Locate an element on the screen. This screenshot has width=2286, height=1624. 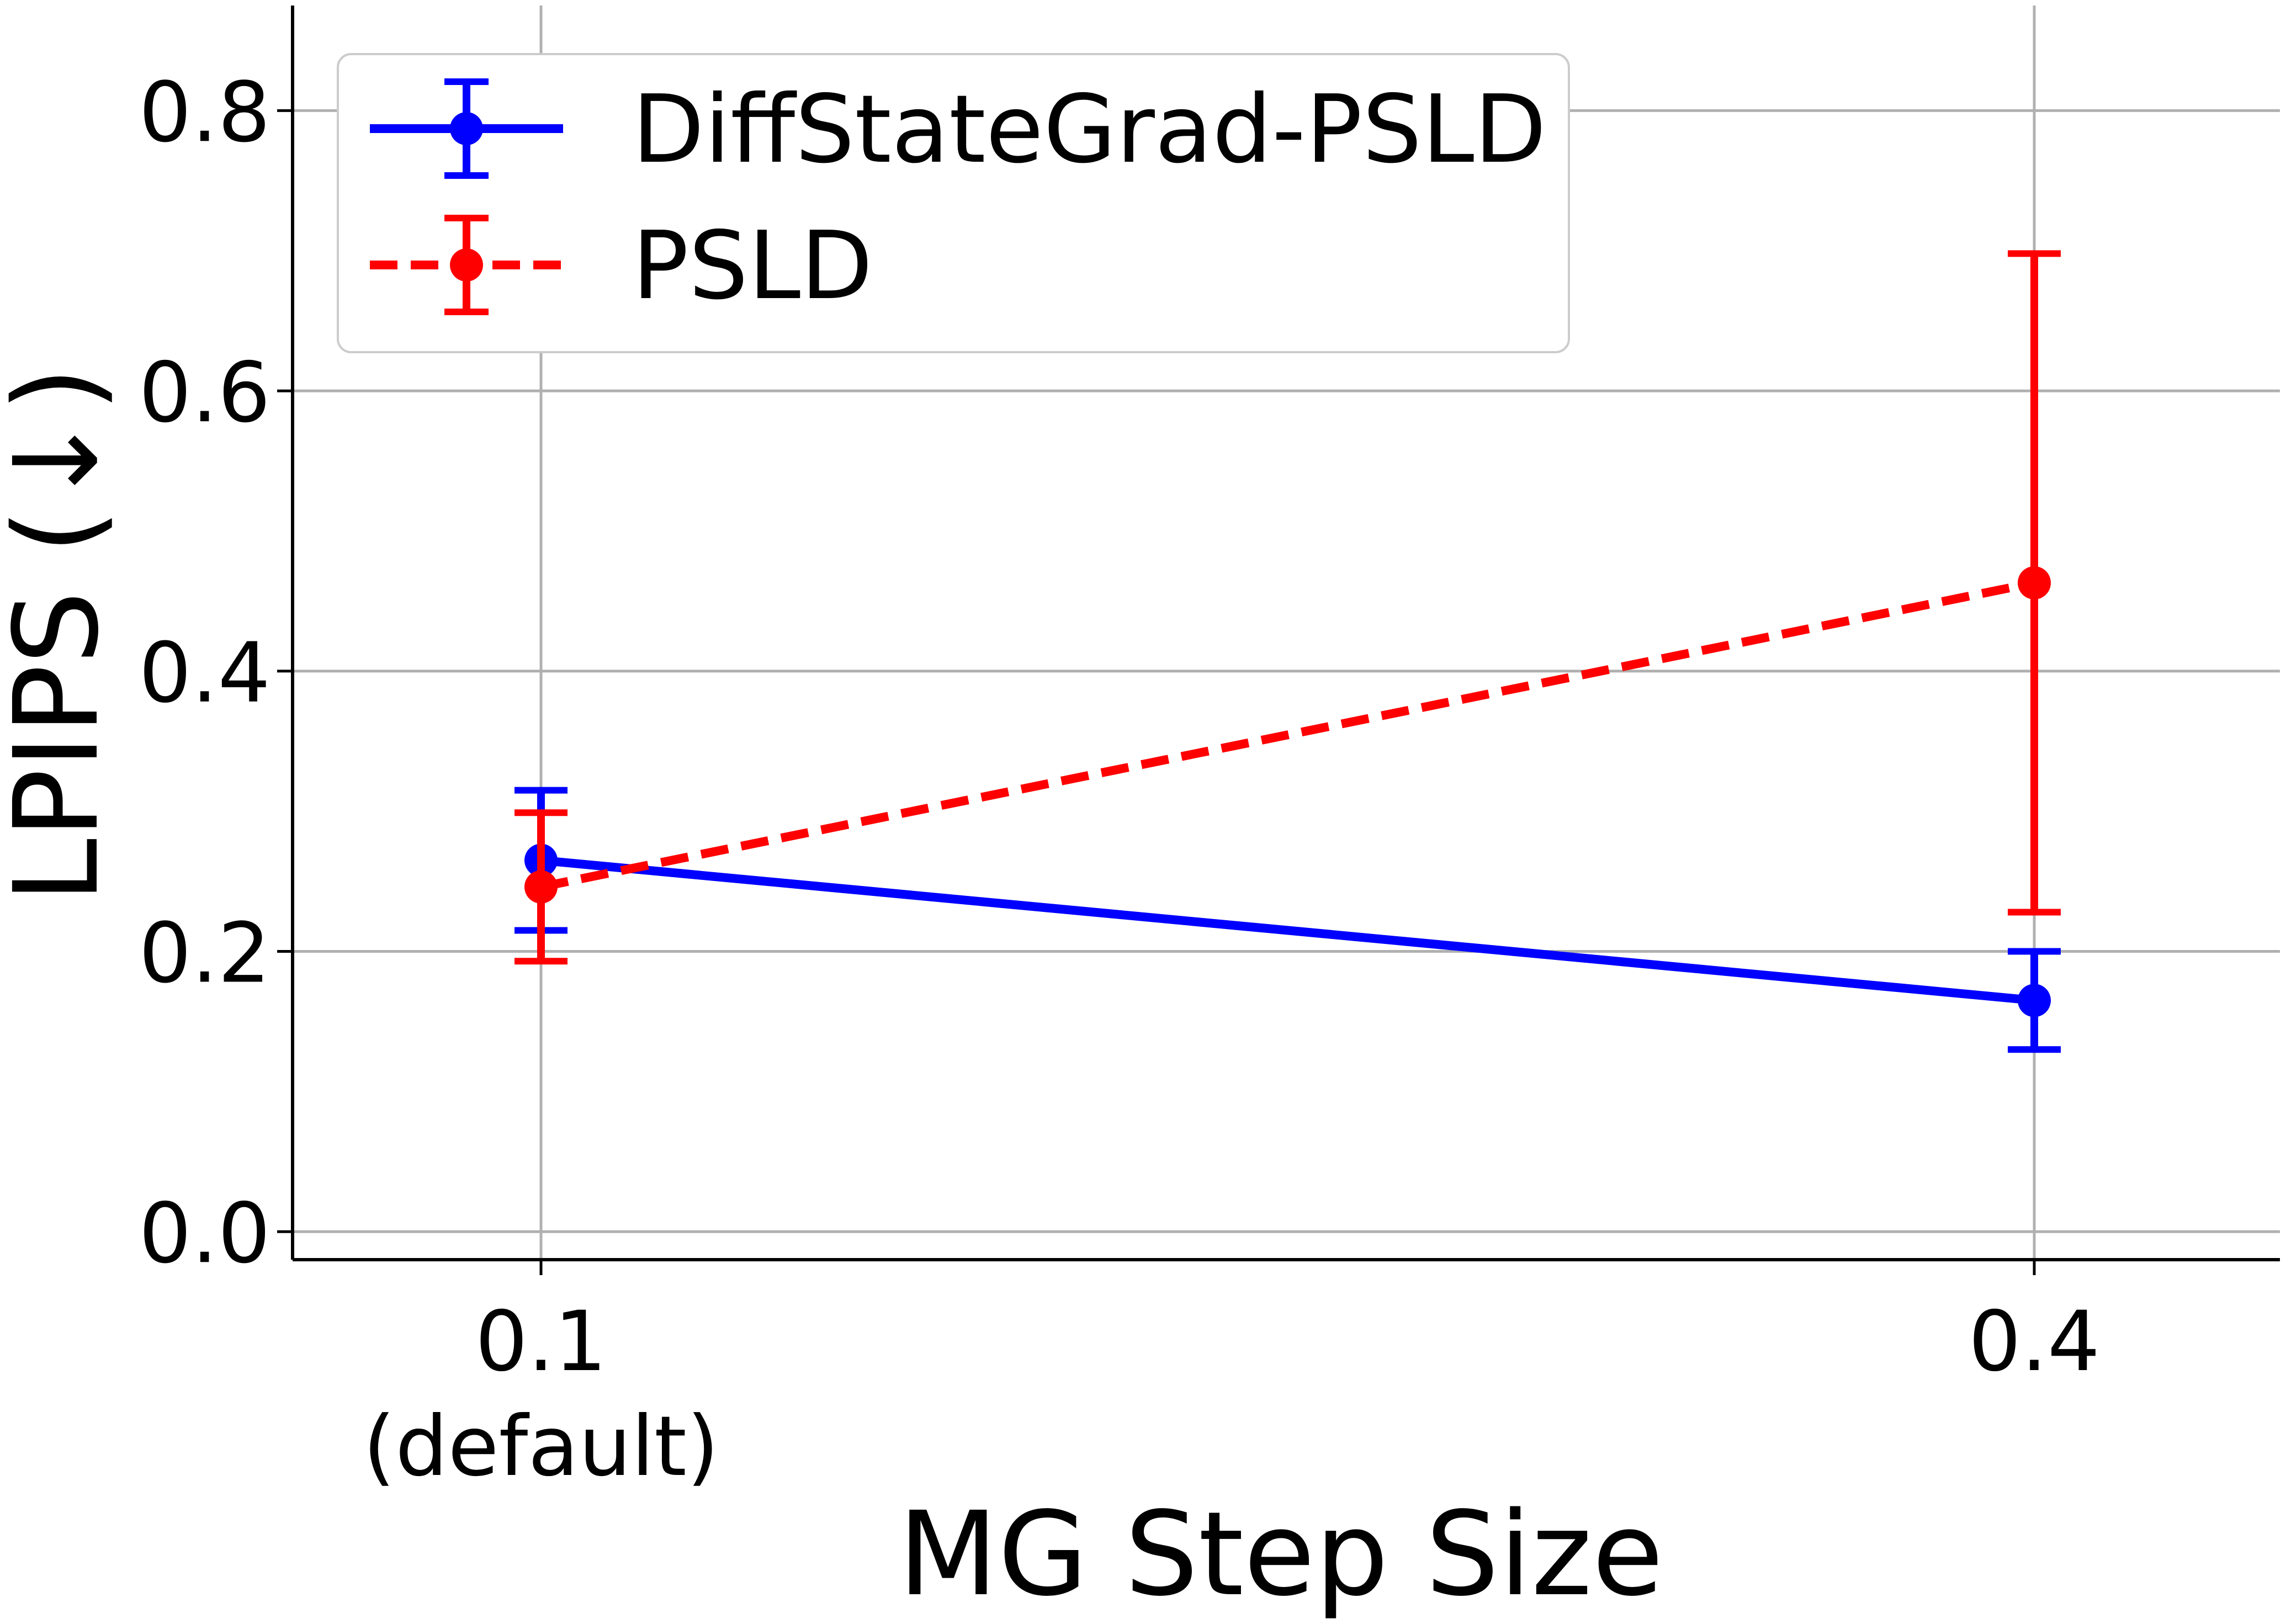
x-tick-label: 0.1 is located at coordinates (541, 1342).